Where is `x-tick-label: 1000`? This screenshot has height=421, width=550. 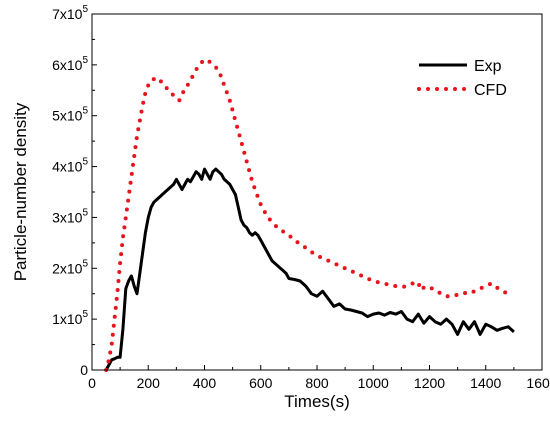 x-tick-label: 1000 is located at coordinates (373, 383).